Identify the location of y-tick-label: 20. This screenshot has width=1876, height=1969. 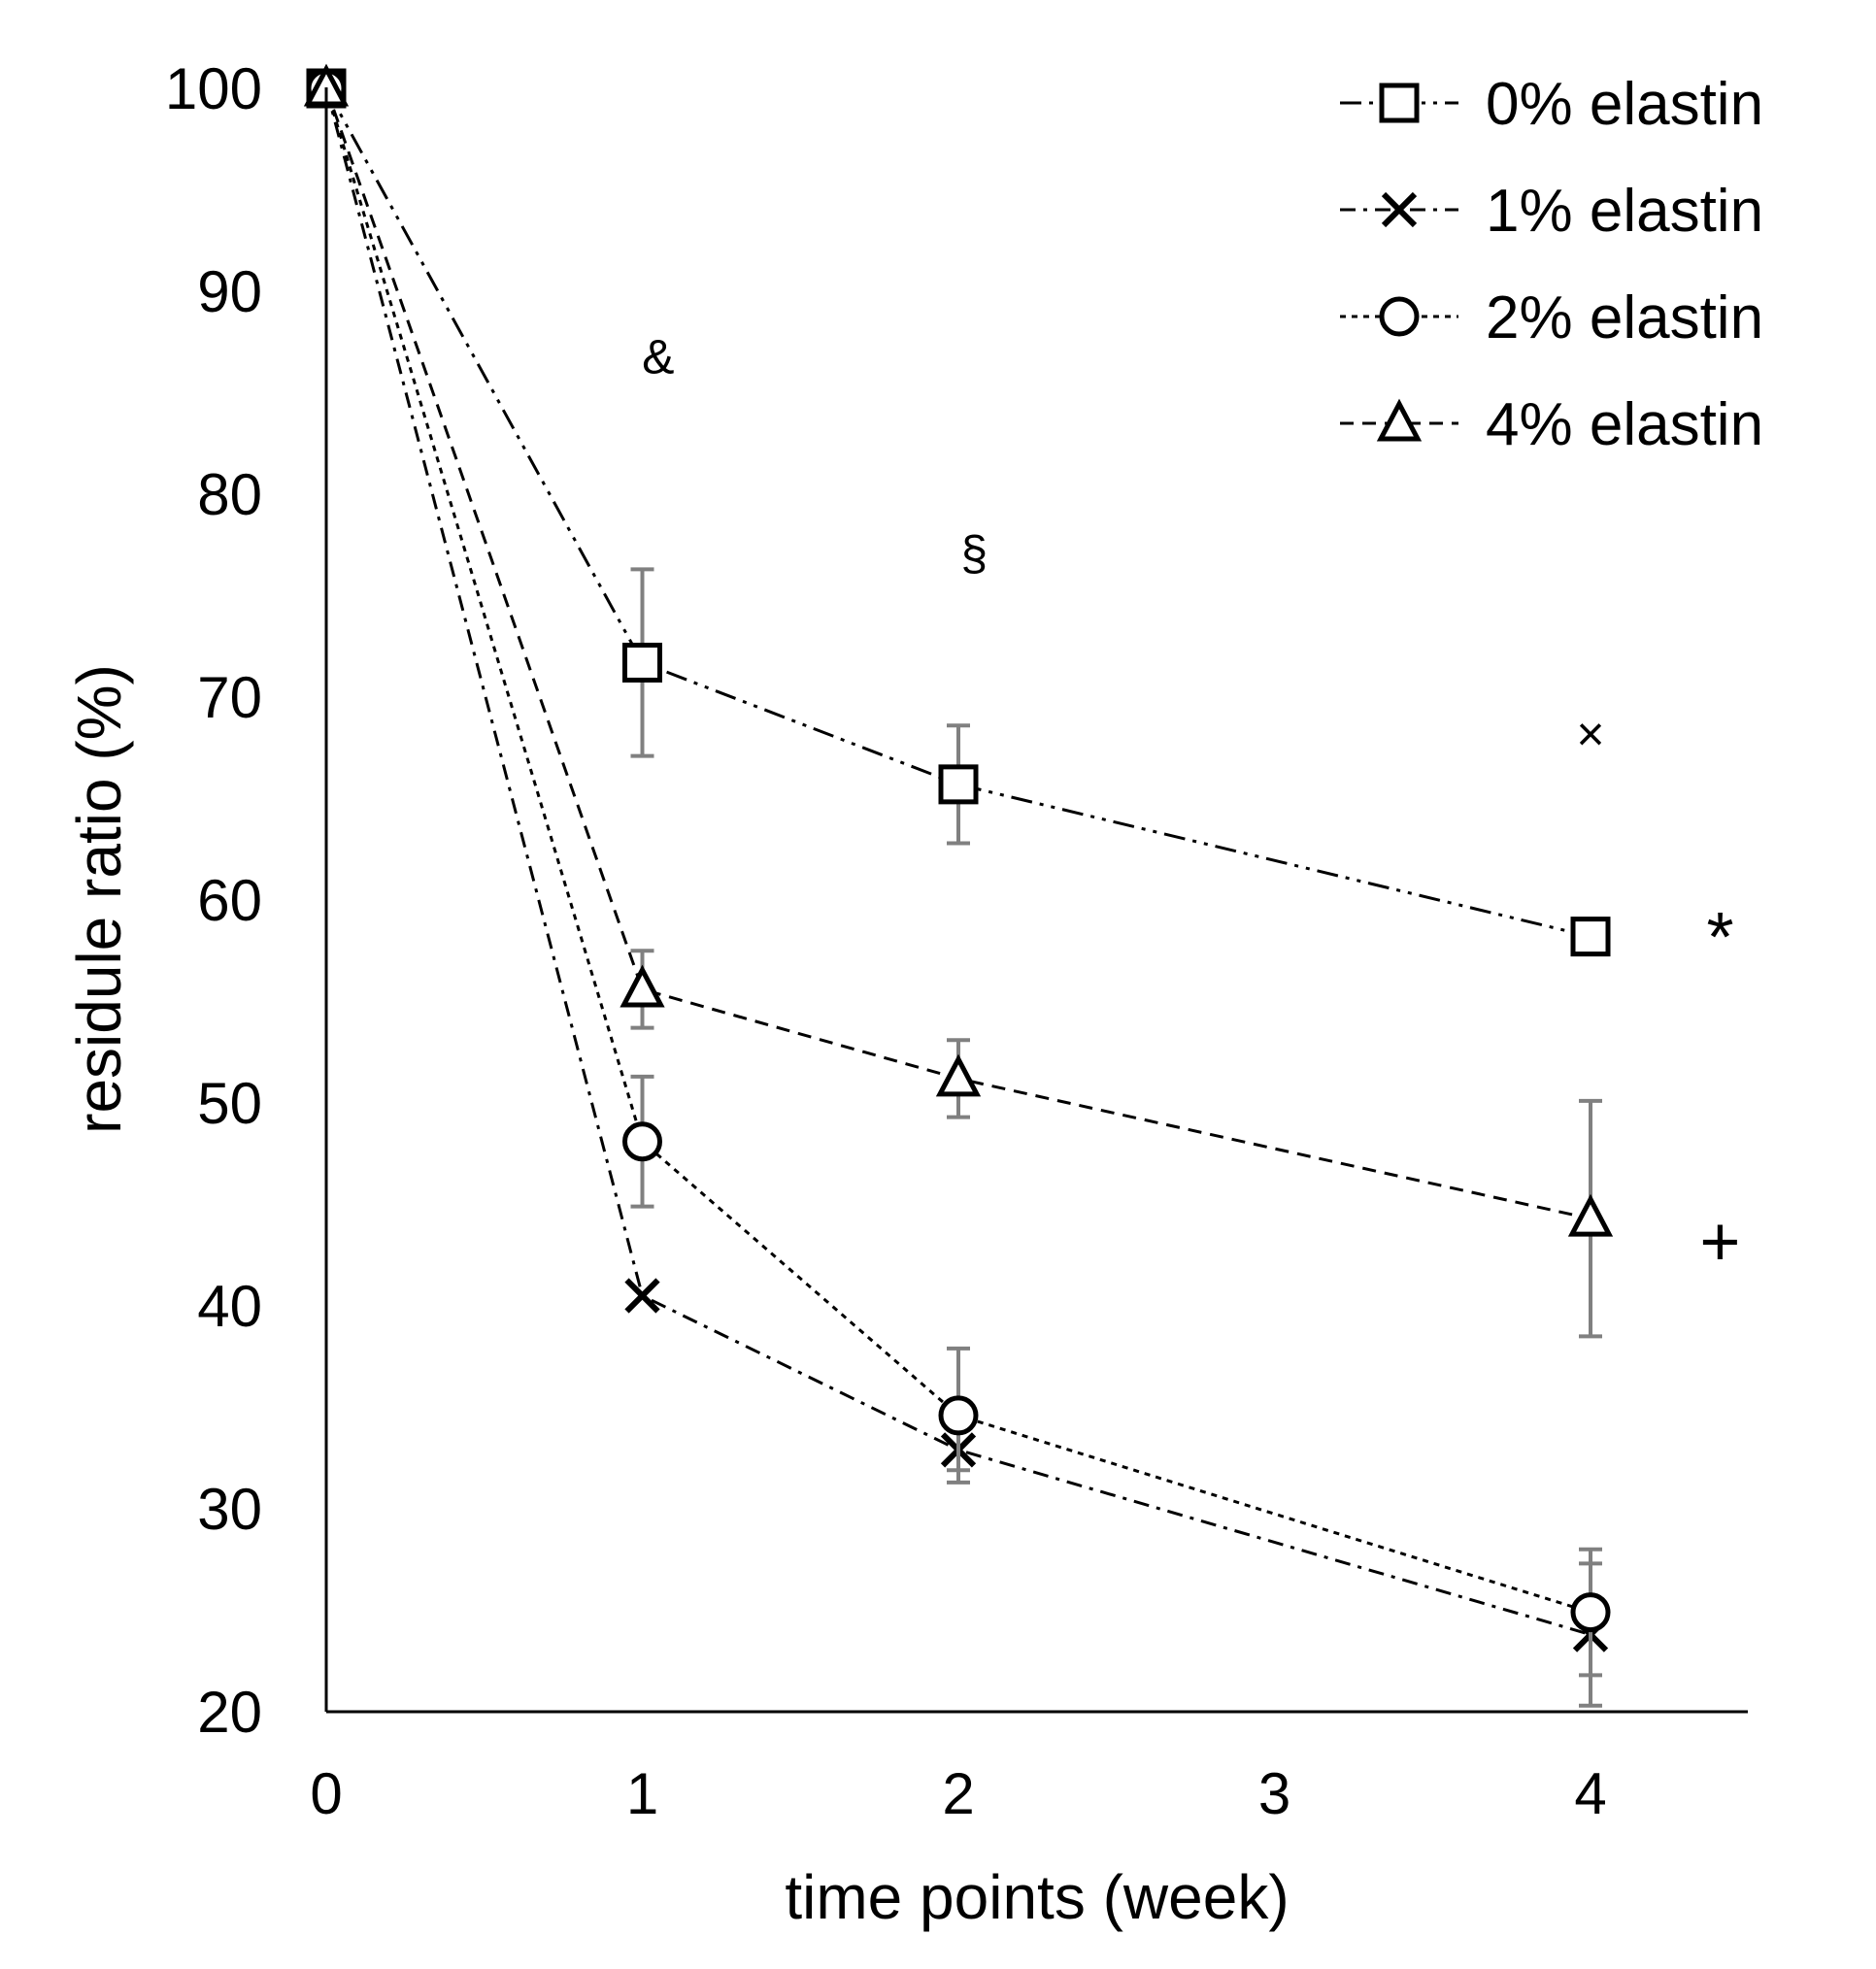
(229, 1712).